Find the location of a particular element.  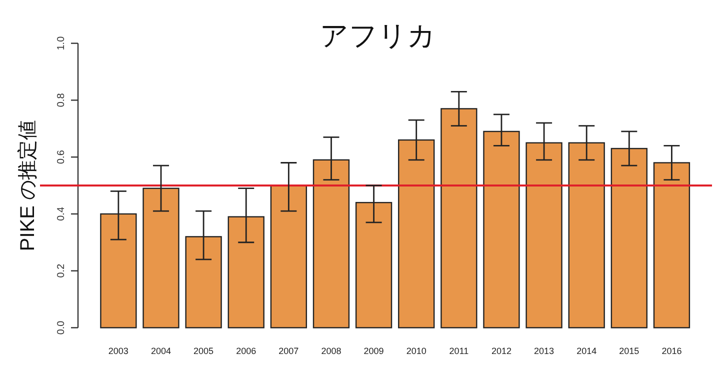

chart-title: アフリカ is located at coordinates (378, 35).